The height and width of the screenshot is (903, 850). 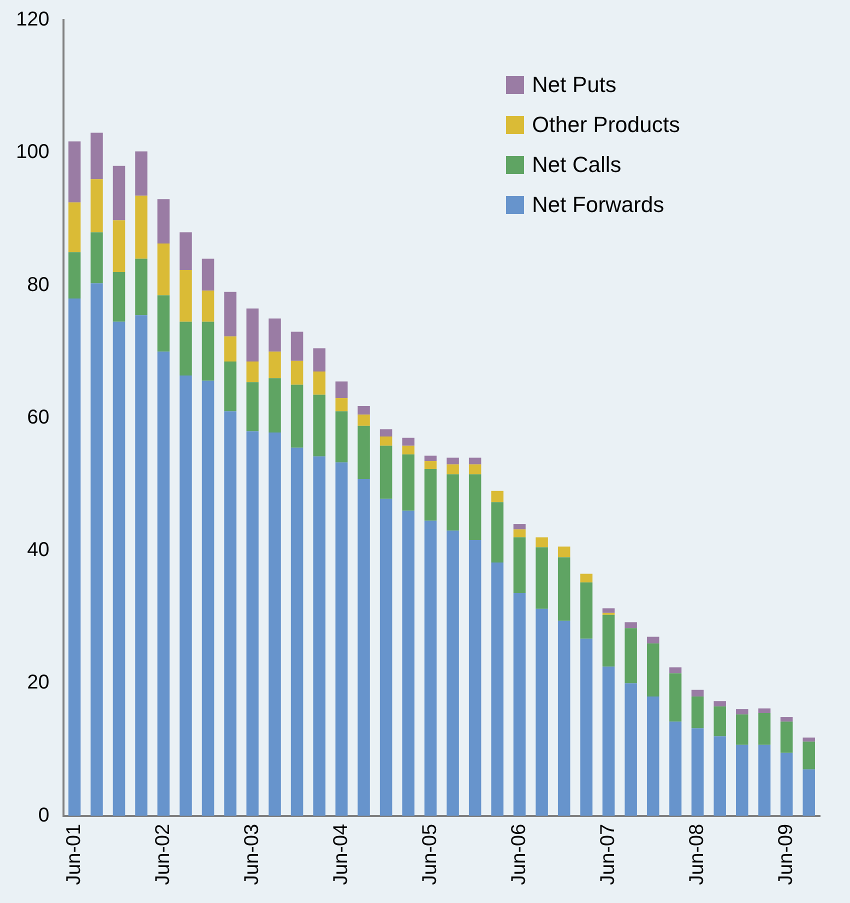 What do you see at coordinates (341, 855) in the screenshot?
I see `x-tick-label: Jun-04` at bounding box center [341, 855].